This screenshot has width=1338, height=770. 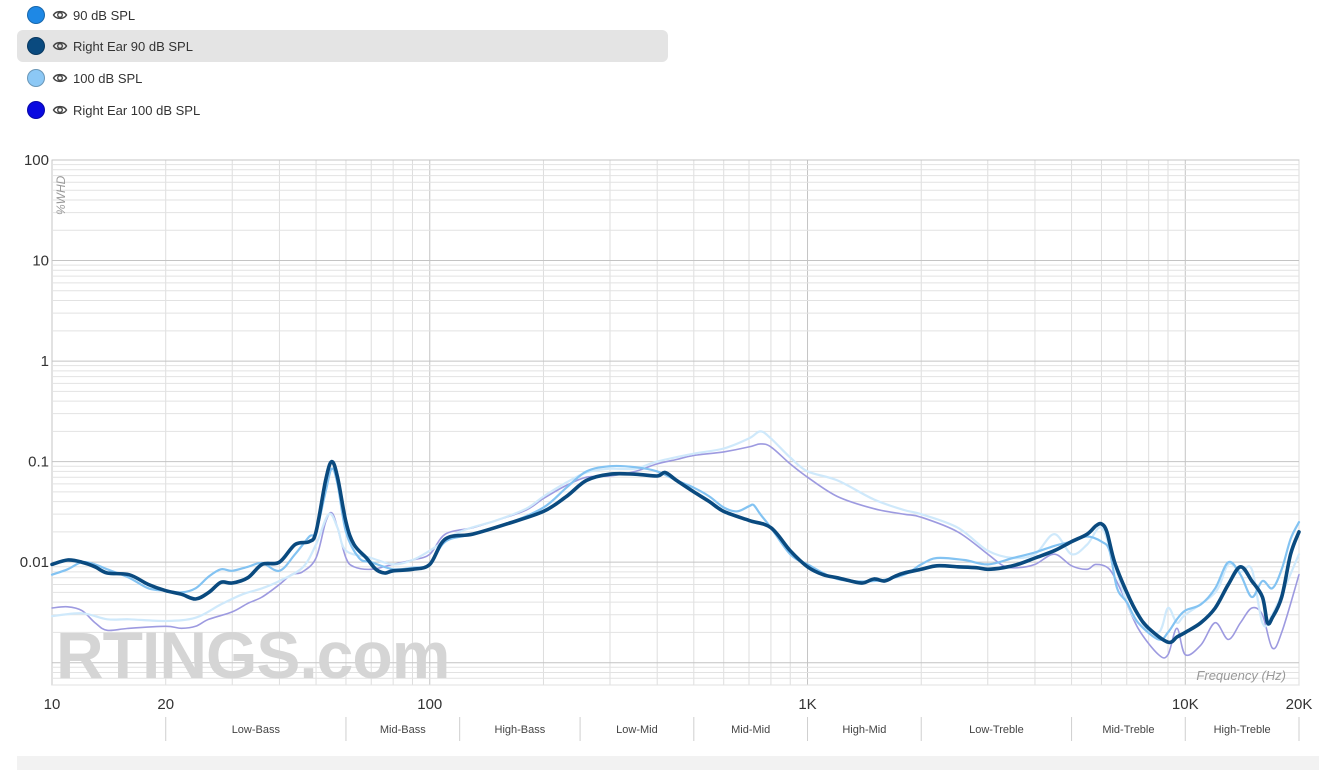 I want to click on legend-label: 90 dB SPL, so click(x=104, y=15).